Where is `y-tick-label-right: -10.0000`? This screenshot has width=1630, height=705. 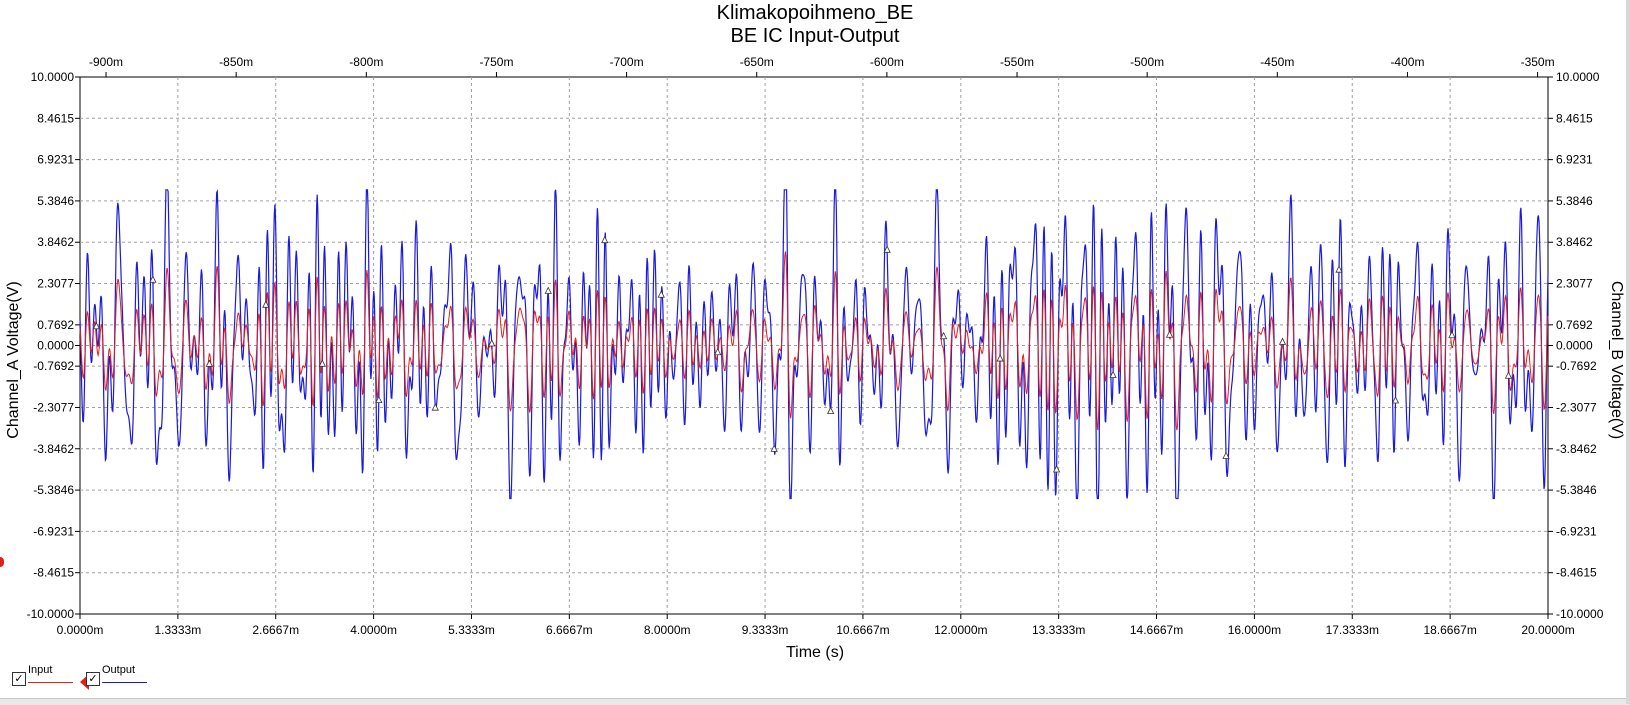 y-tick-label-right: -10.0000 is located at coordinates (1580, 614).